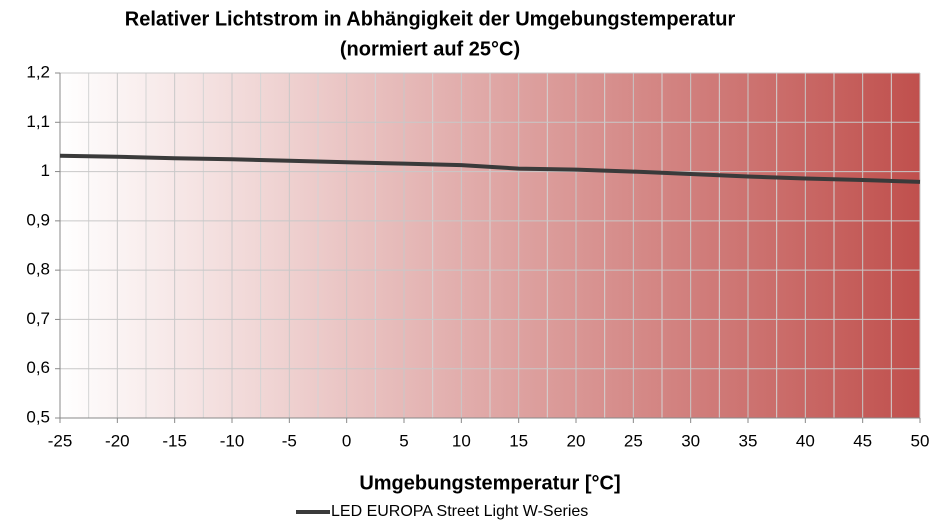 The image size is (935, 524). I want to click on x-tick-label: 30, so click(690, 440).